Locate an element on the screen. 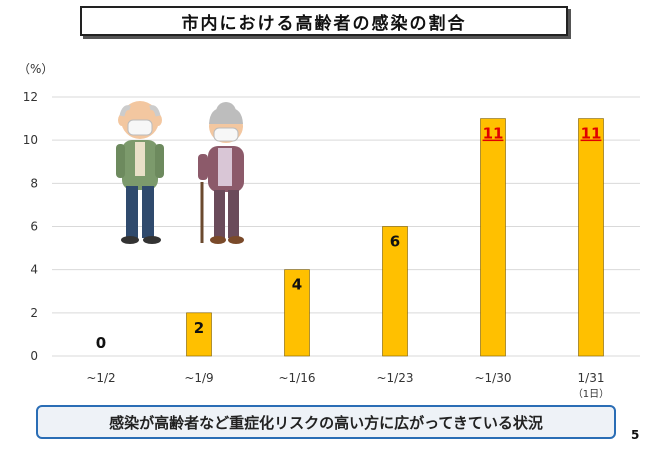 This screenshot has width=650, height=450. summary-callout: 感染が高齢者など重症化リスクの高い方に広がってきている状況 is located at coordinates (326, 422).